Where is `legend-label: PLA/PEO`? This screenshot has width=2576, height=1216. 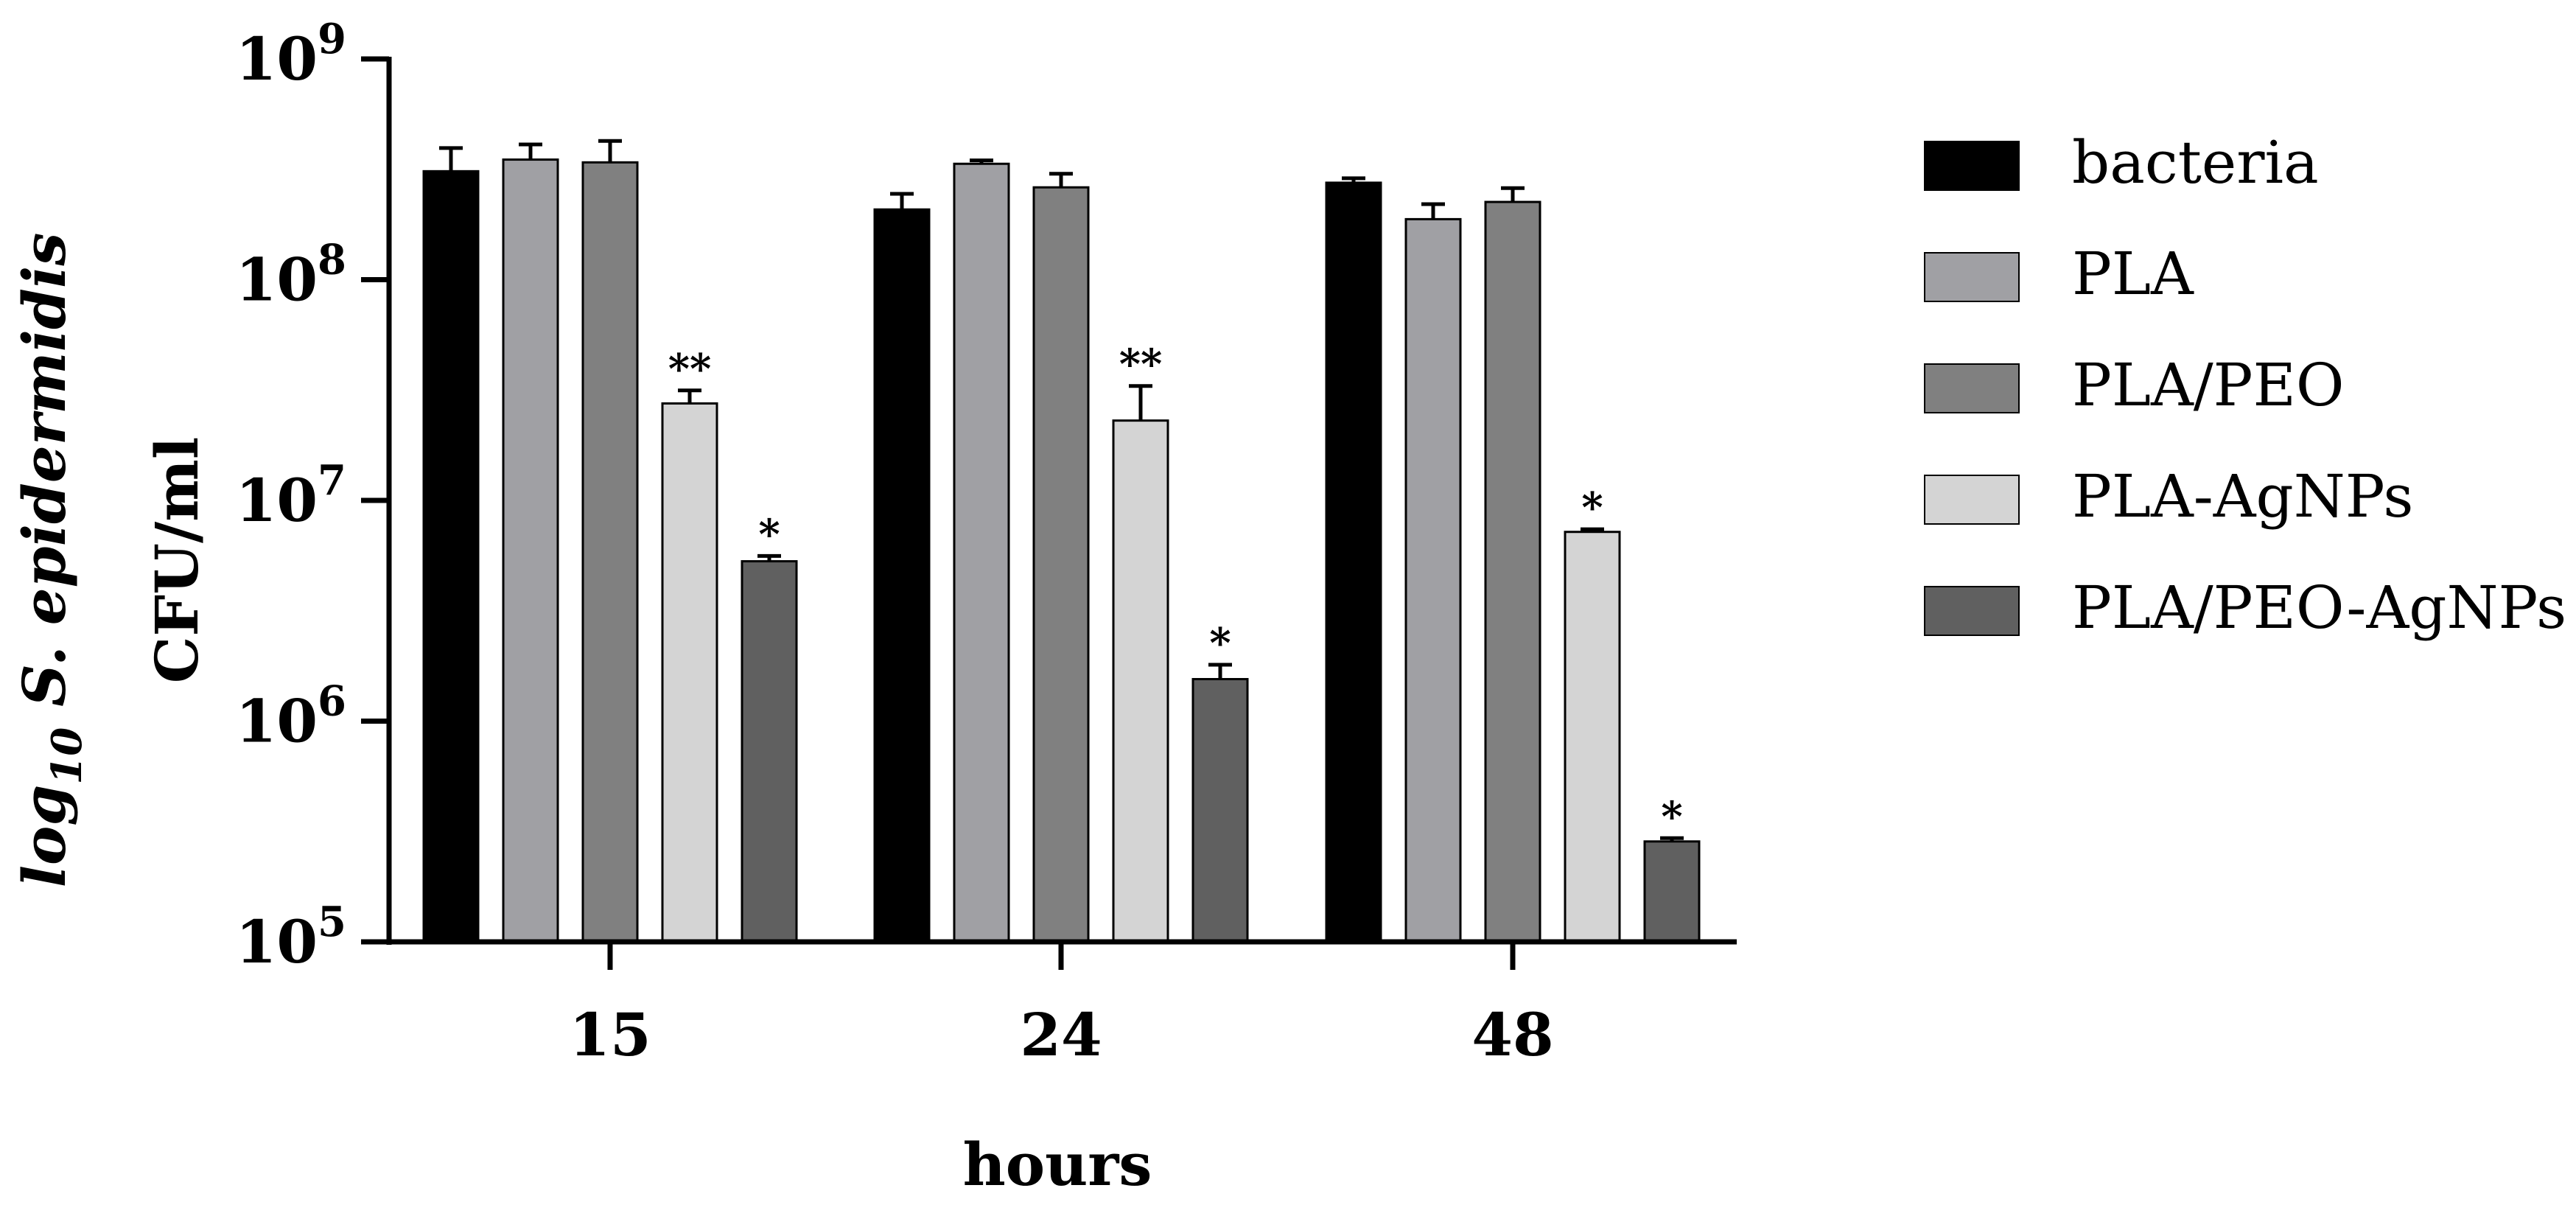 legend-label: PLA/PEO is located at coordinates (2208, 385).